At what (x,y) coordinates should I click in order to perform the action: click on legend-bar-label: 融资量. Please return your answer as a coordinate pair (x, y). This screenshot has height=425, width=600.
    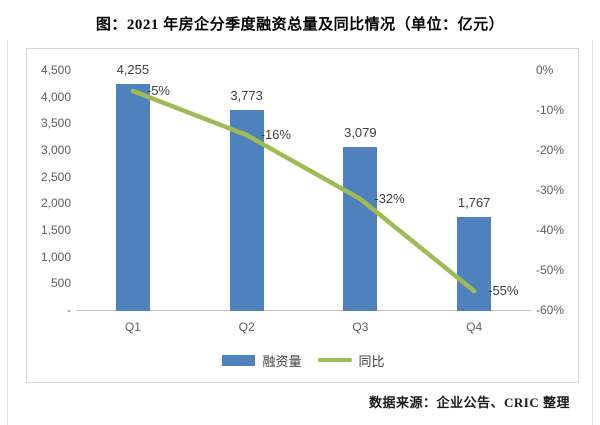
    Looking at the image, I should click on (282, 361).